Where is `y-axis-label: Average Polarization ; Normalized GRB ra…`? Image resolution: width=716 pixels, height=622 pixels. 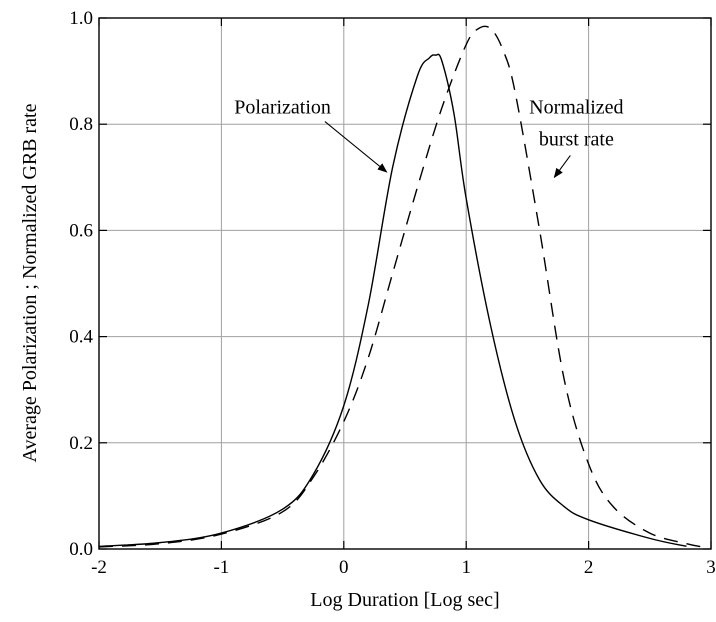 y-axis-label: Average Polarization ; Normalized GRB ra… is located at coordinates (30, 282).